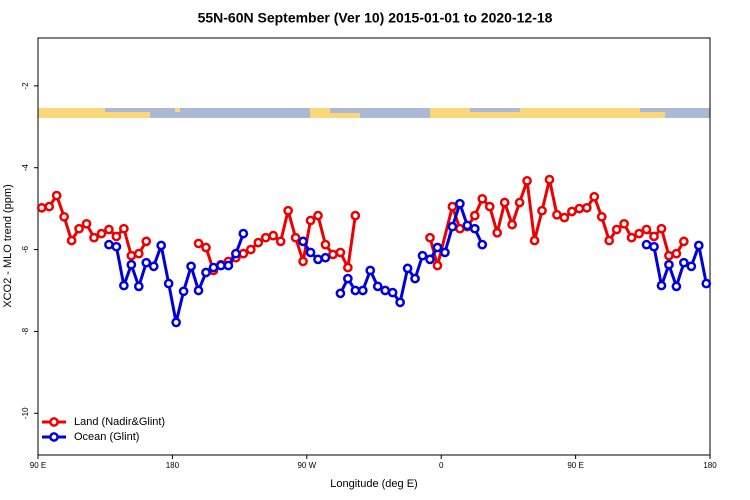 The height and width of the screenshot is (500, 750). Describe the element at coordinates (8, 245) in the screenshot. I see `y-axis-label: XCO2 - MLO trend (ppm)` at that location.